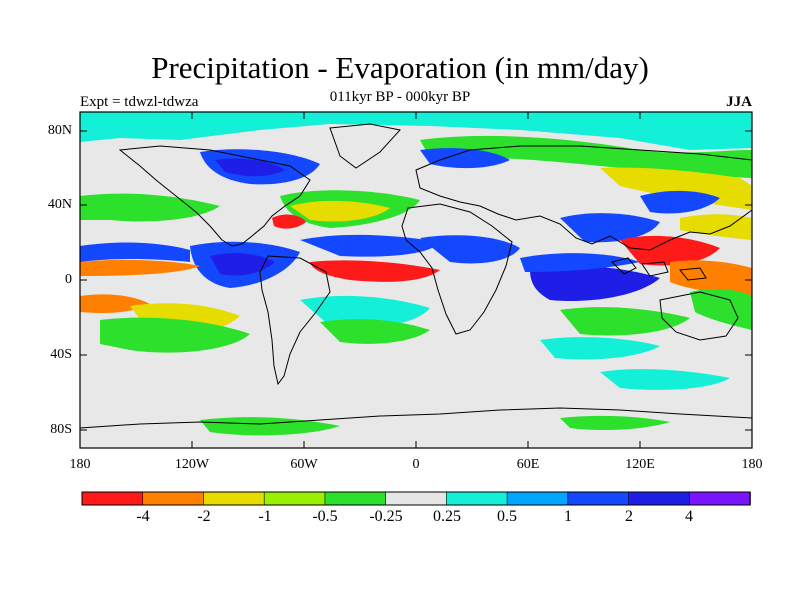  Describe the element at coordinates (61, 429) in the screenshot. I see `lat-label-80s: 80S` at that location.